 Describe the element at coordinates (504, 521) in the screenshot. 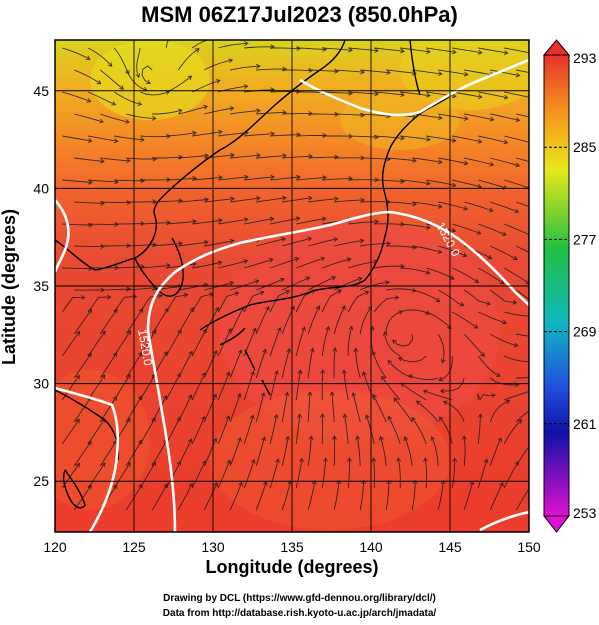

I see `contour-se` at that location.